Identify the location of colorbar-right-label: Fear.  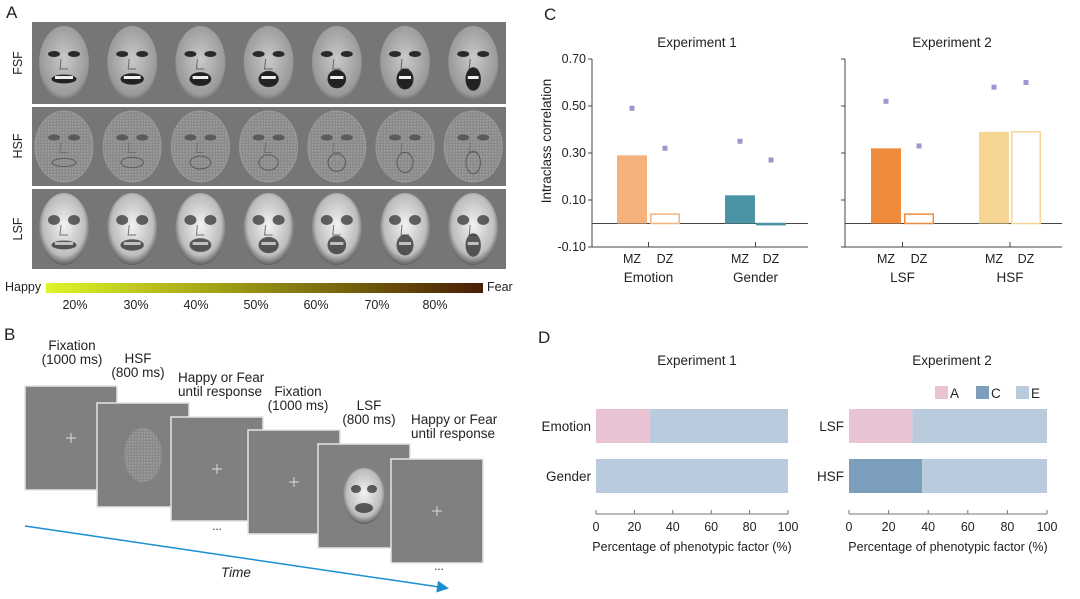
(500, 287).